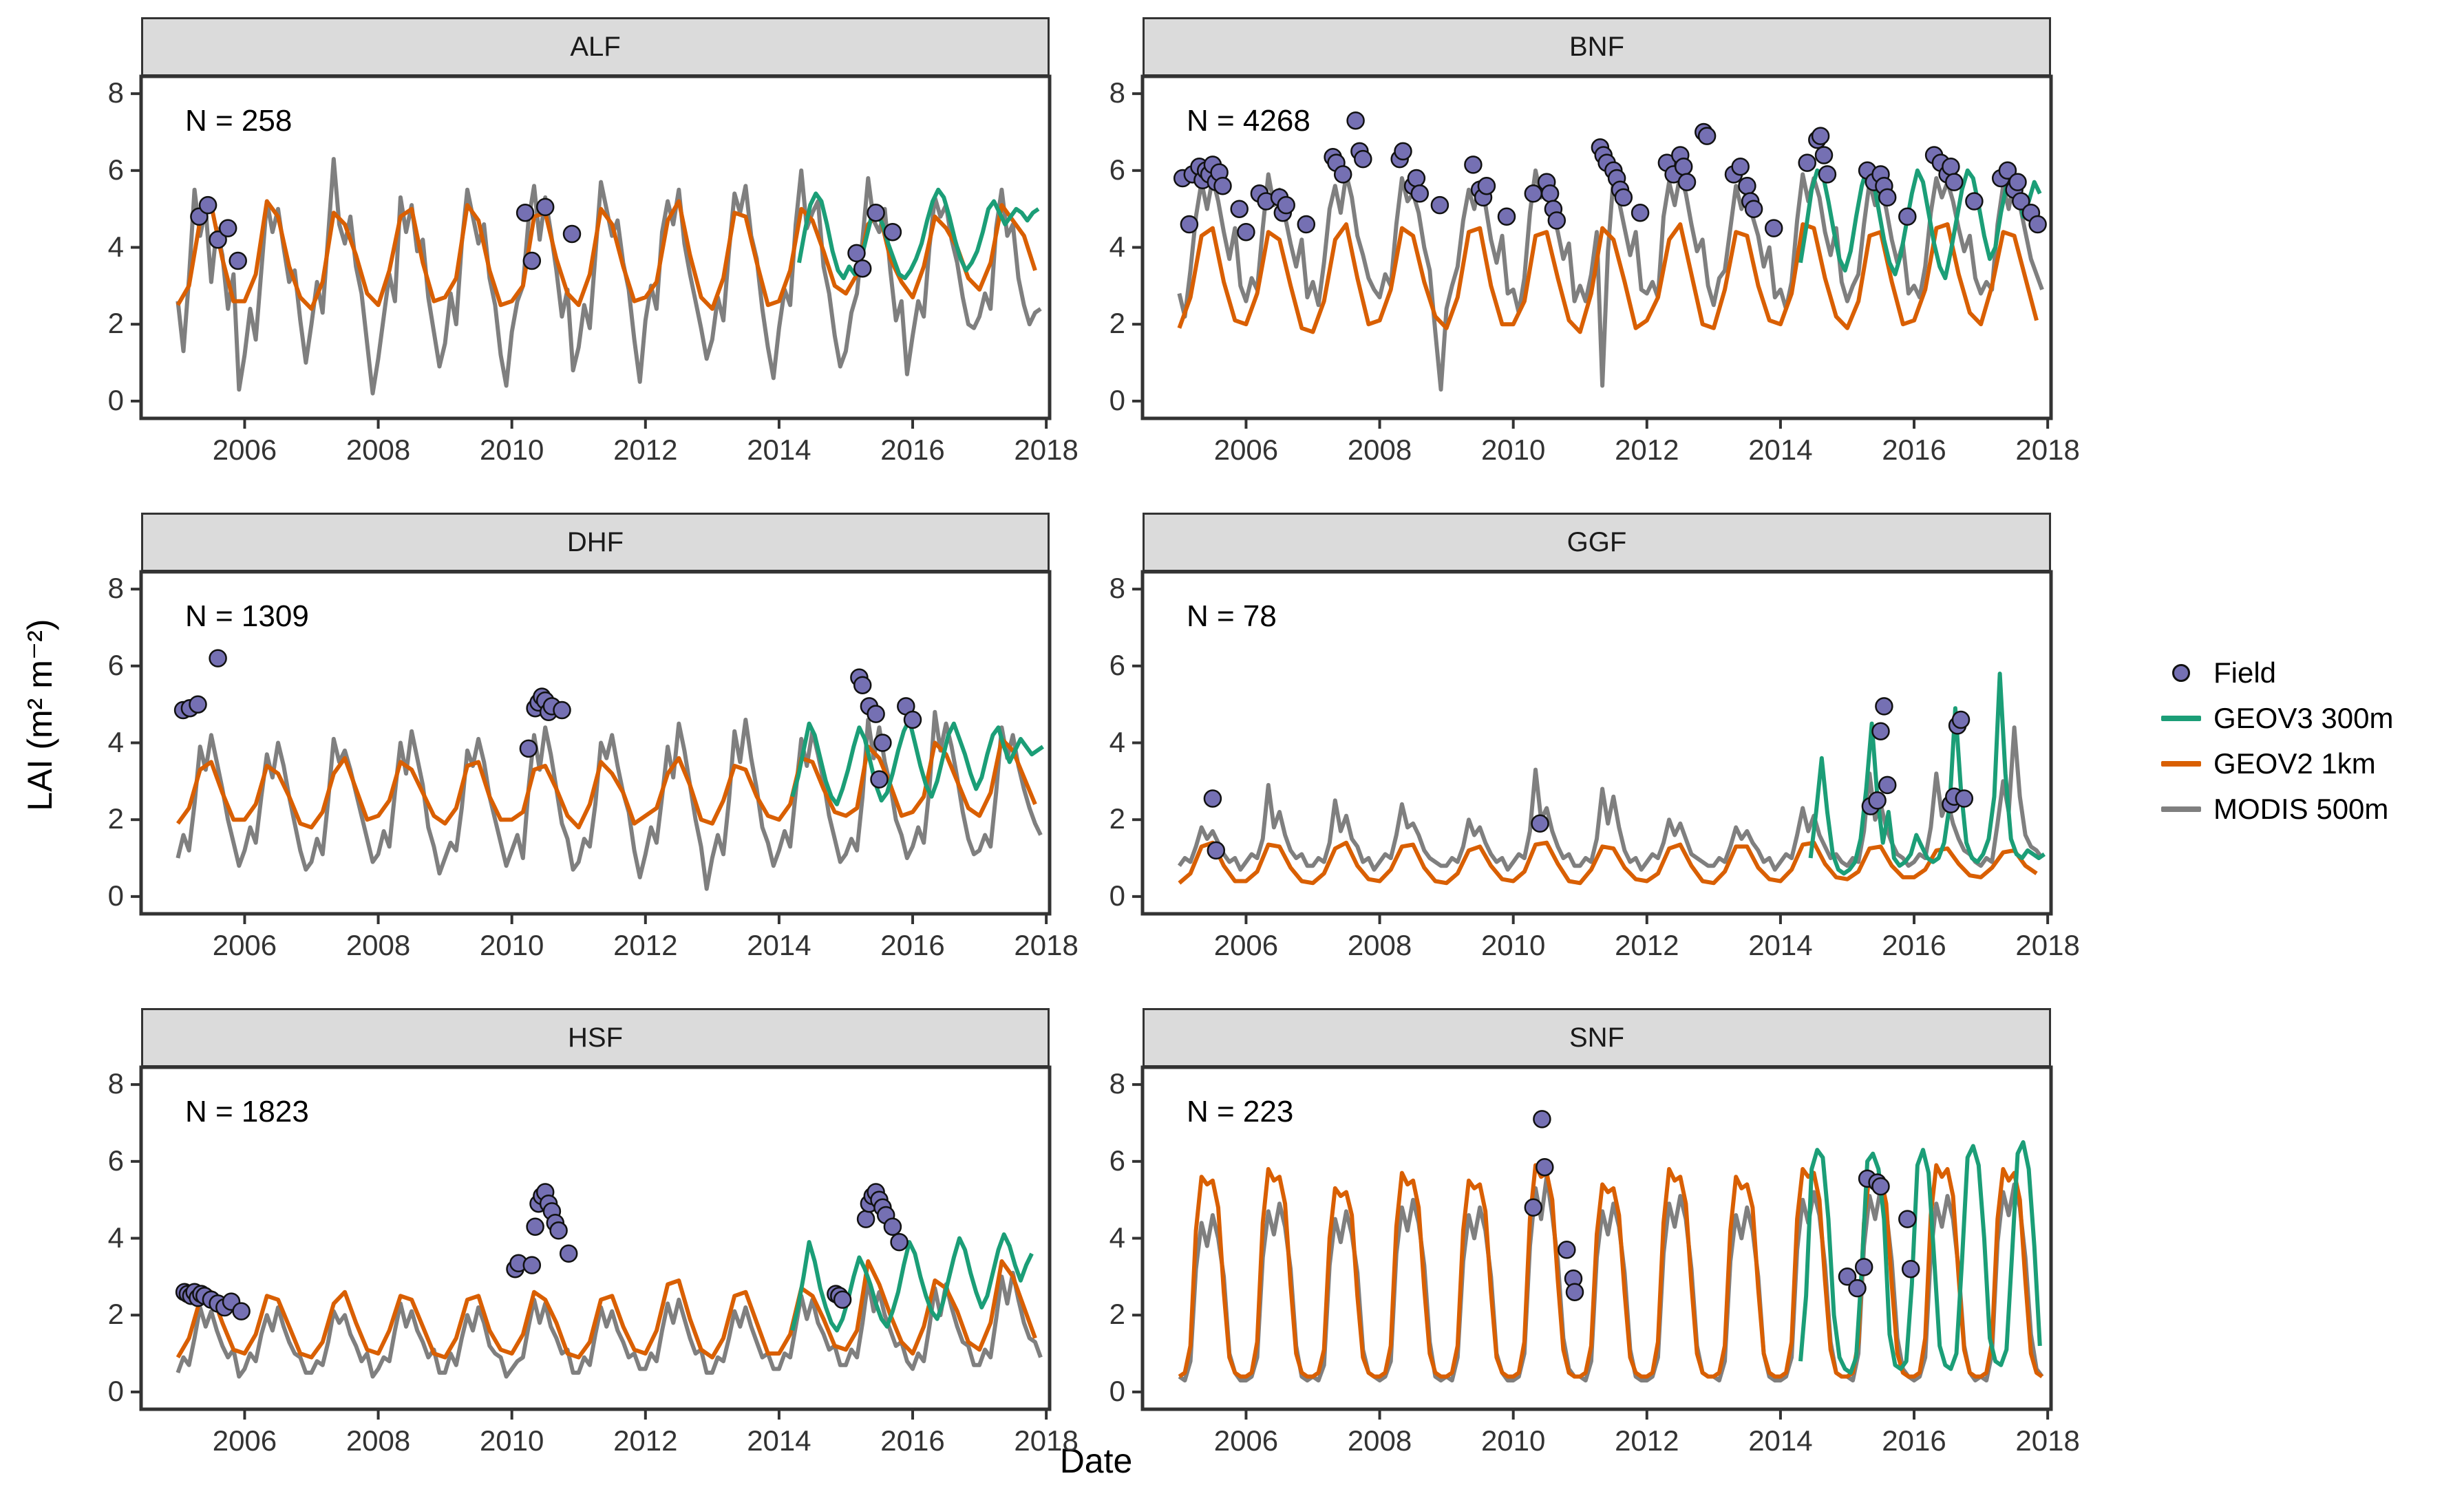  I want to click on y-axis-title: LAI (m² m⁻²), so click(40, 715).